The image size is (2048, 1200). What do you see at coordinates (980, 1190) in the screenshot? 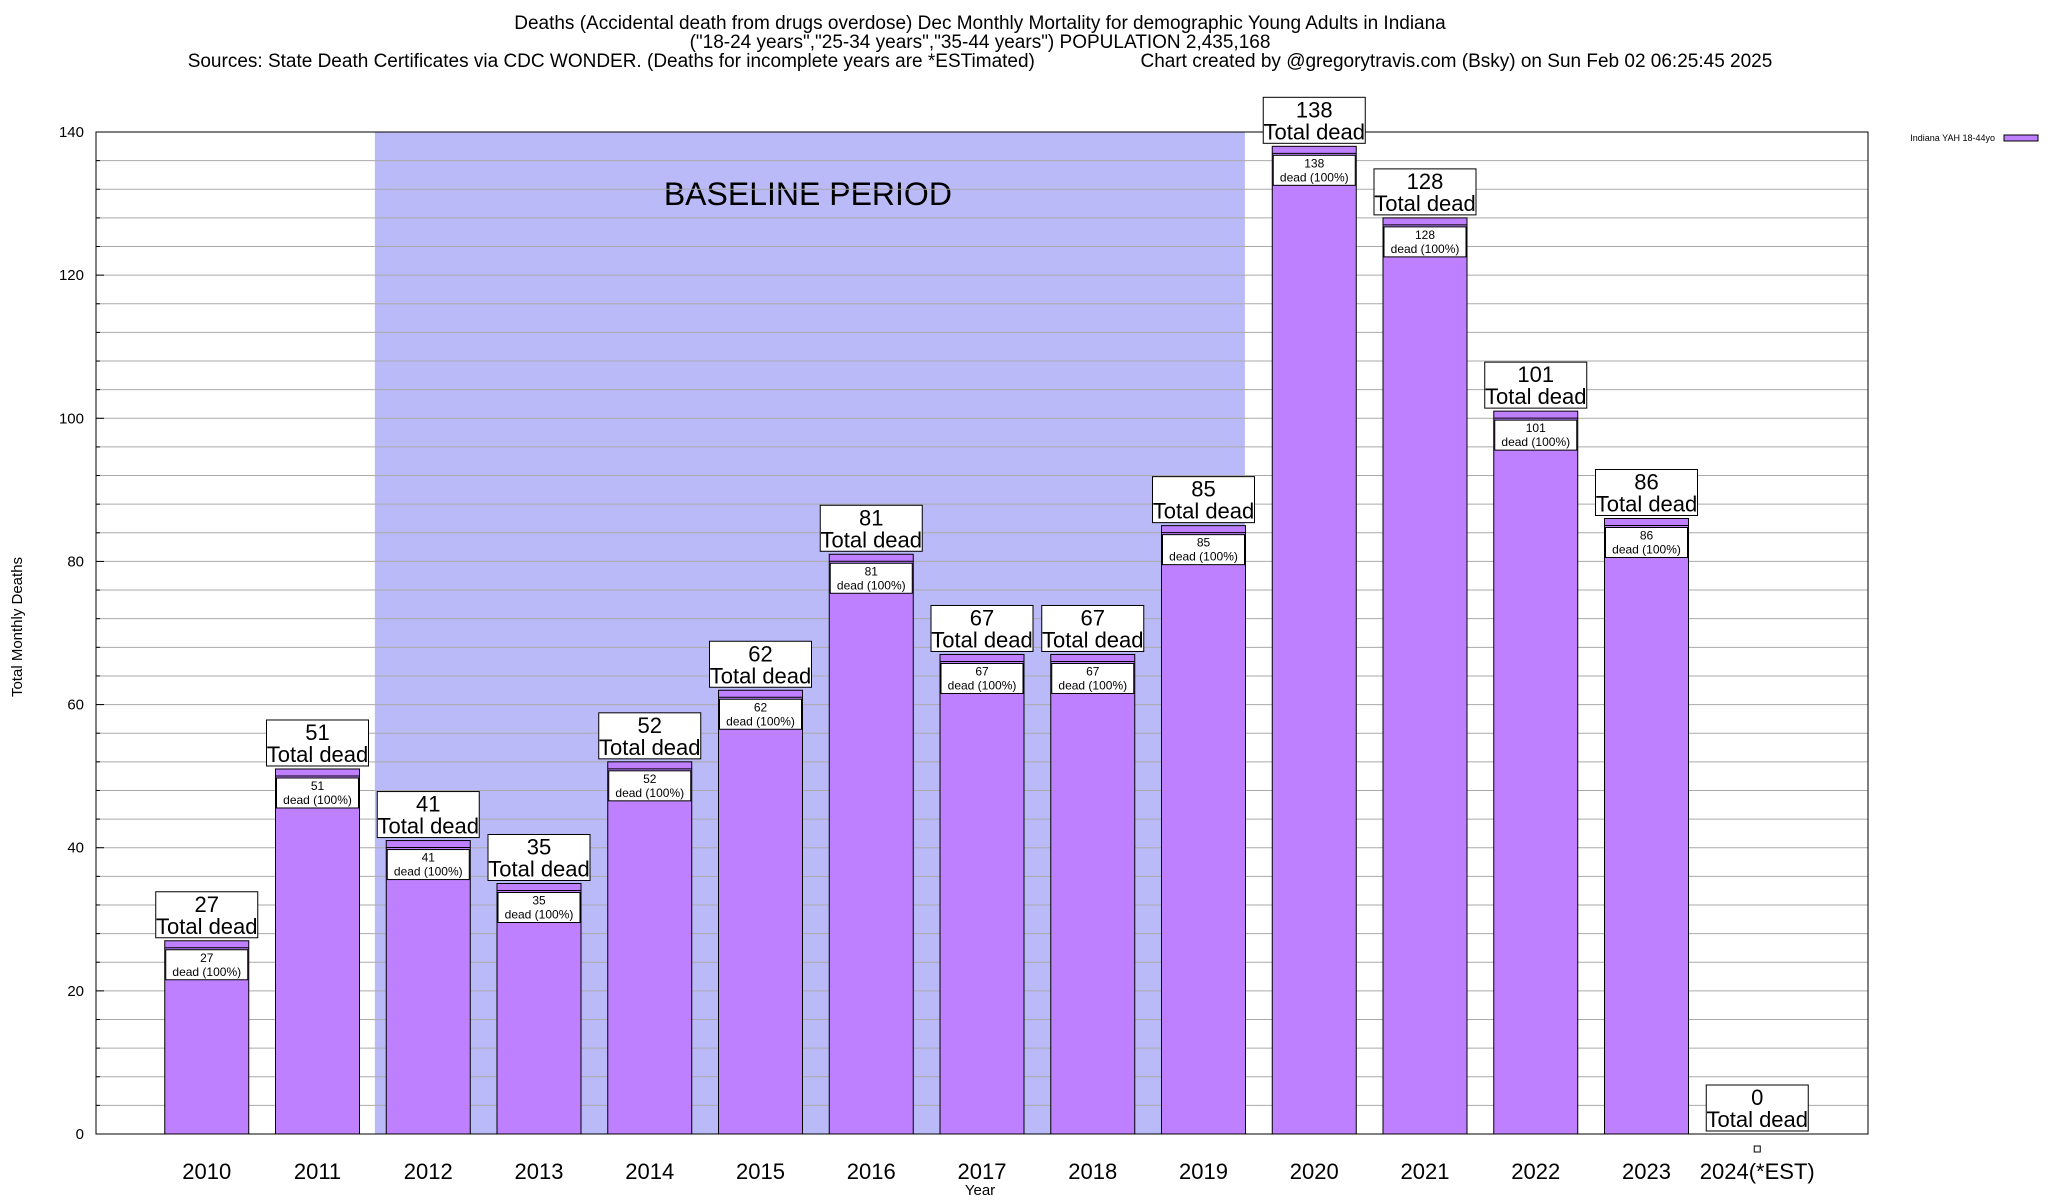
I see `x-axis-label: Year` at bounding box center [980, 1190].